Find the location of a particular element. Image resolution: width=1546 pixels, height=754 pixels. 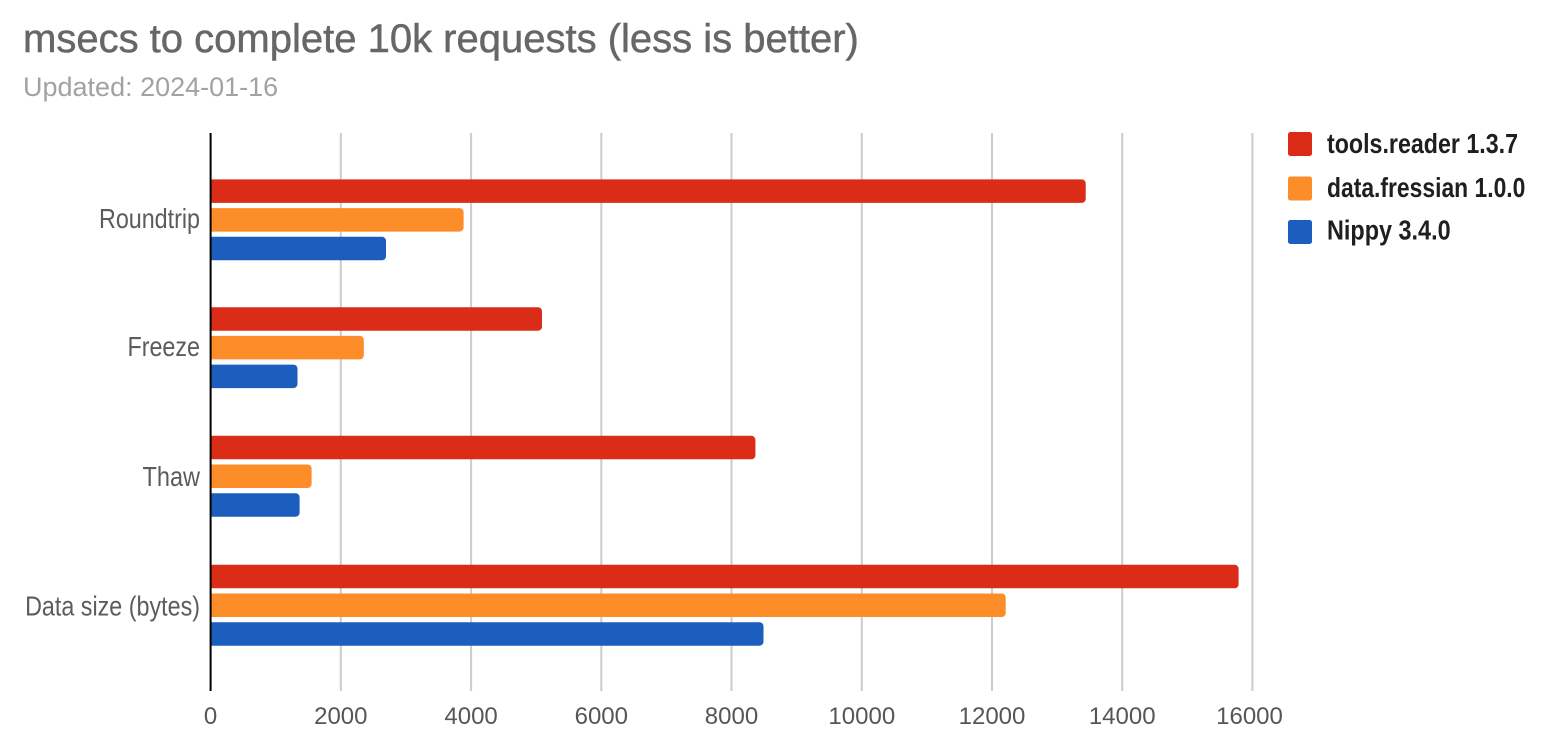

svg-text: Nippy 3.4.0 is located at coordinates (1389, 229).